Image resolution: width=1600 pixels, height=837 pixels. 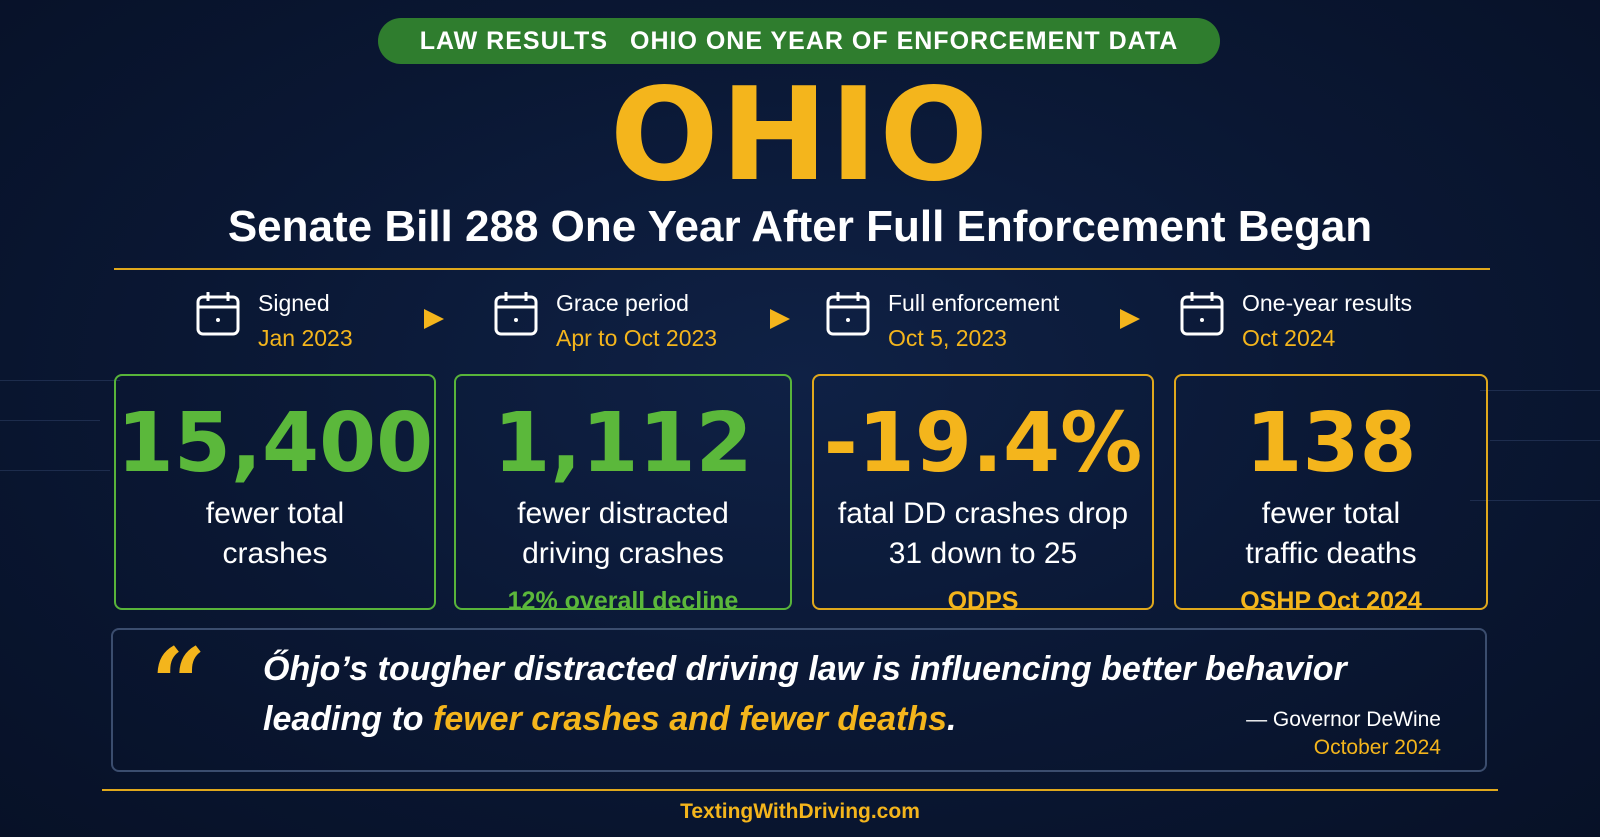 What do you see at coordinates (605, 321) in the screenshot?
I see `timeline-step-grace-period: Grace period Apr to Oct 2023` at bounding box center [605, 321].